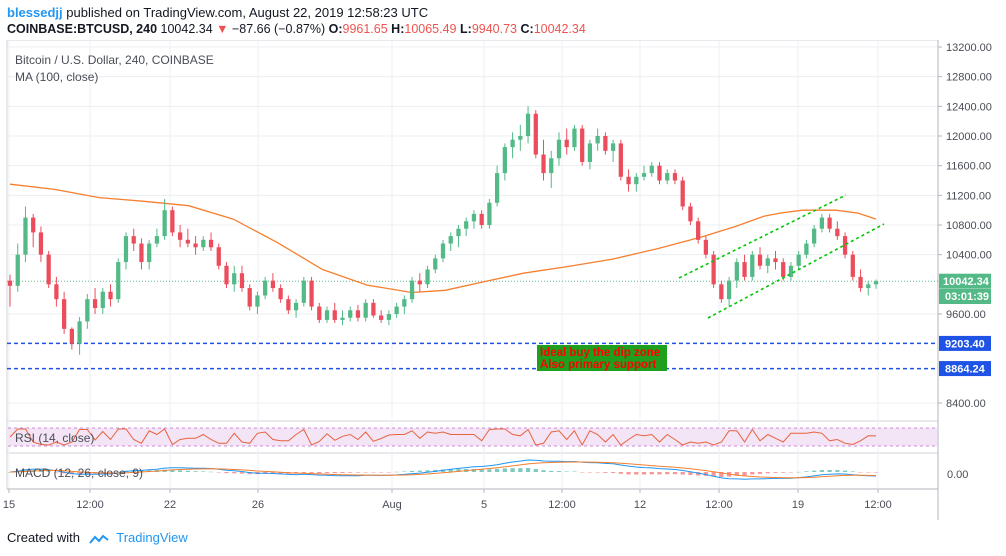  Describe the element at coordinates (966, 404) in the screenshot. I see `price-tick-label: 8400.00` at that location.